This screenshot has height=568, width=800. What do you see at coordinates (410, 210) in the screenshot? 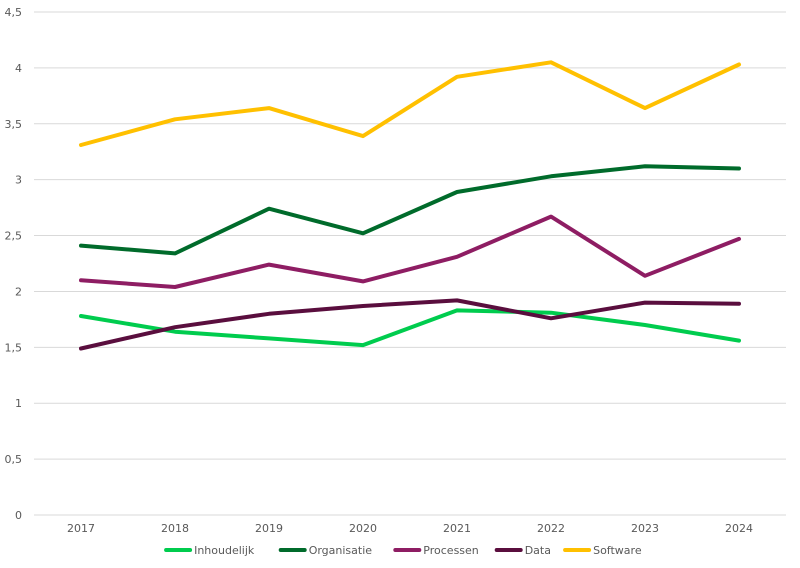
I see `series-line-organisatie` at bounding box center [410, 210].